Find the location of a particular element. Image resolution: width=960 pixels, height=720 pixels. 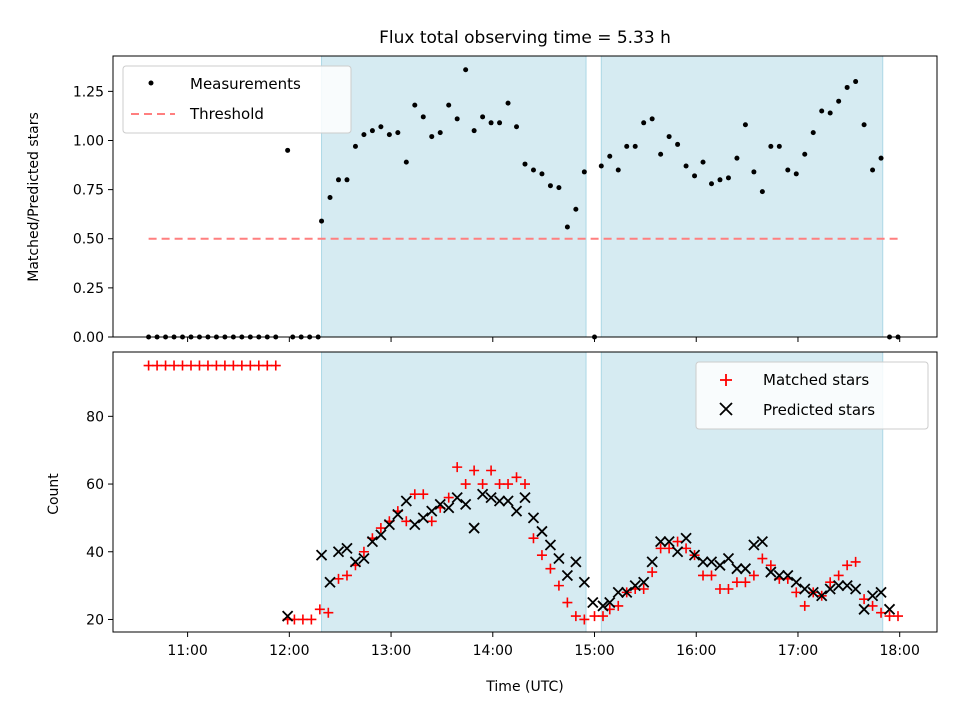

y-tick-label: 20 is located at coordinates (95, 620).